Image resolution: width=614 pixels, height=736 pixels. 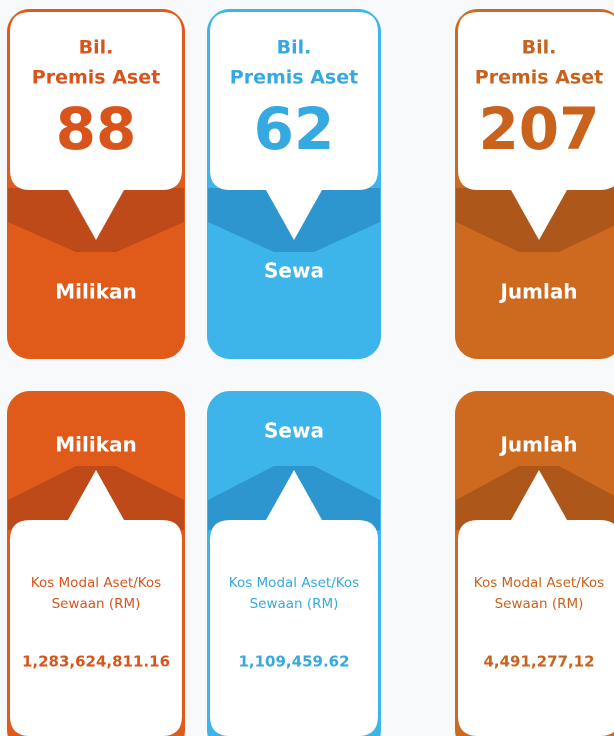 I want to click on card-amount: 1,109,459.62, so click(x=293, y=662).